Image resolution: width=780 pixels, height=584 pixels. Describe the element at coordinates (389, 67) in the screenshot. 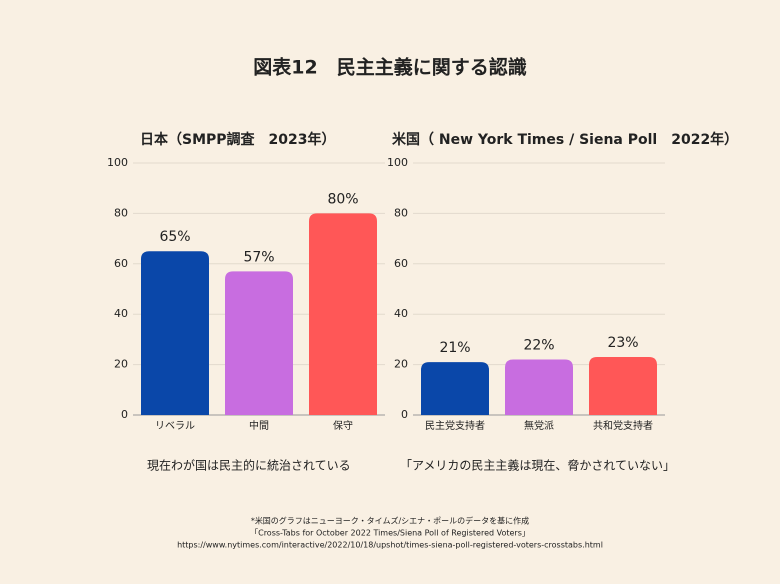

I see `page-title: 図表12 民主主義に関する認識` at that location.